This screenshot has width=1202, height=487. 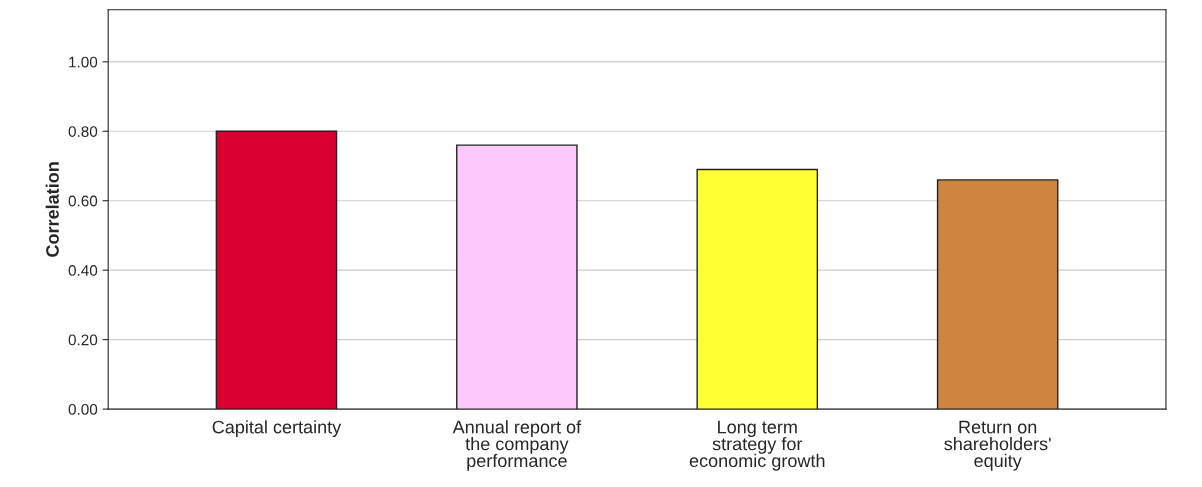 I want to click on x-tick-label: Annual report of the company performance, so click(x=517, y=445).